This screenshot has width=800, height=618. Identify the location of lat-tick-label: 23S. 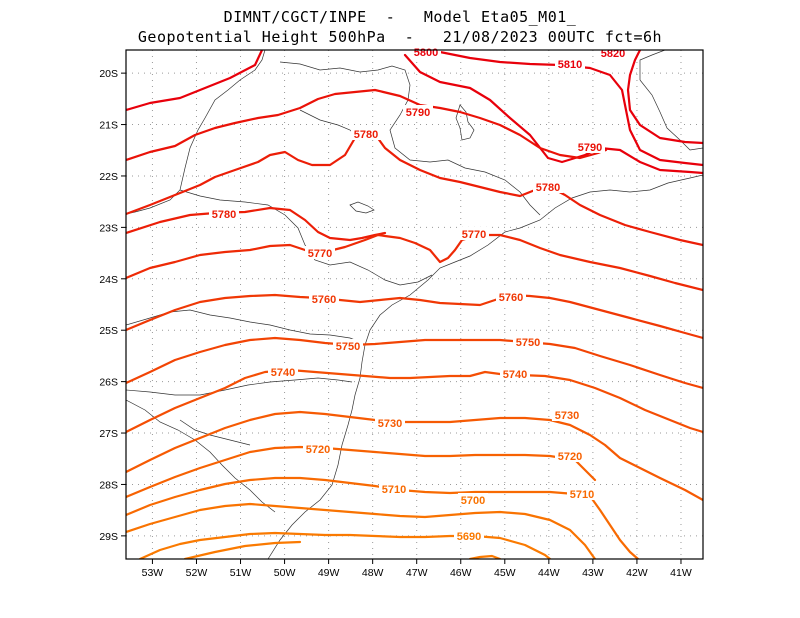
(108, 228).